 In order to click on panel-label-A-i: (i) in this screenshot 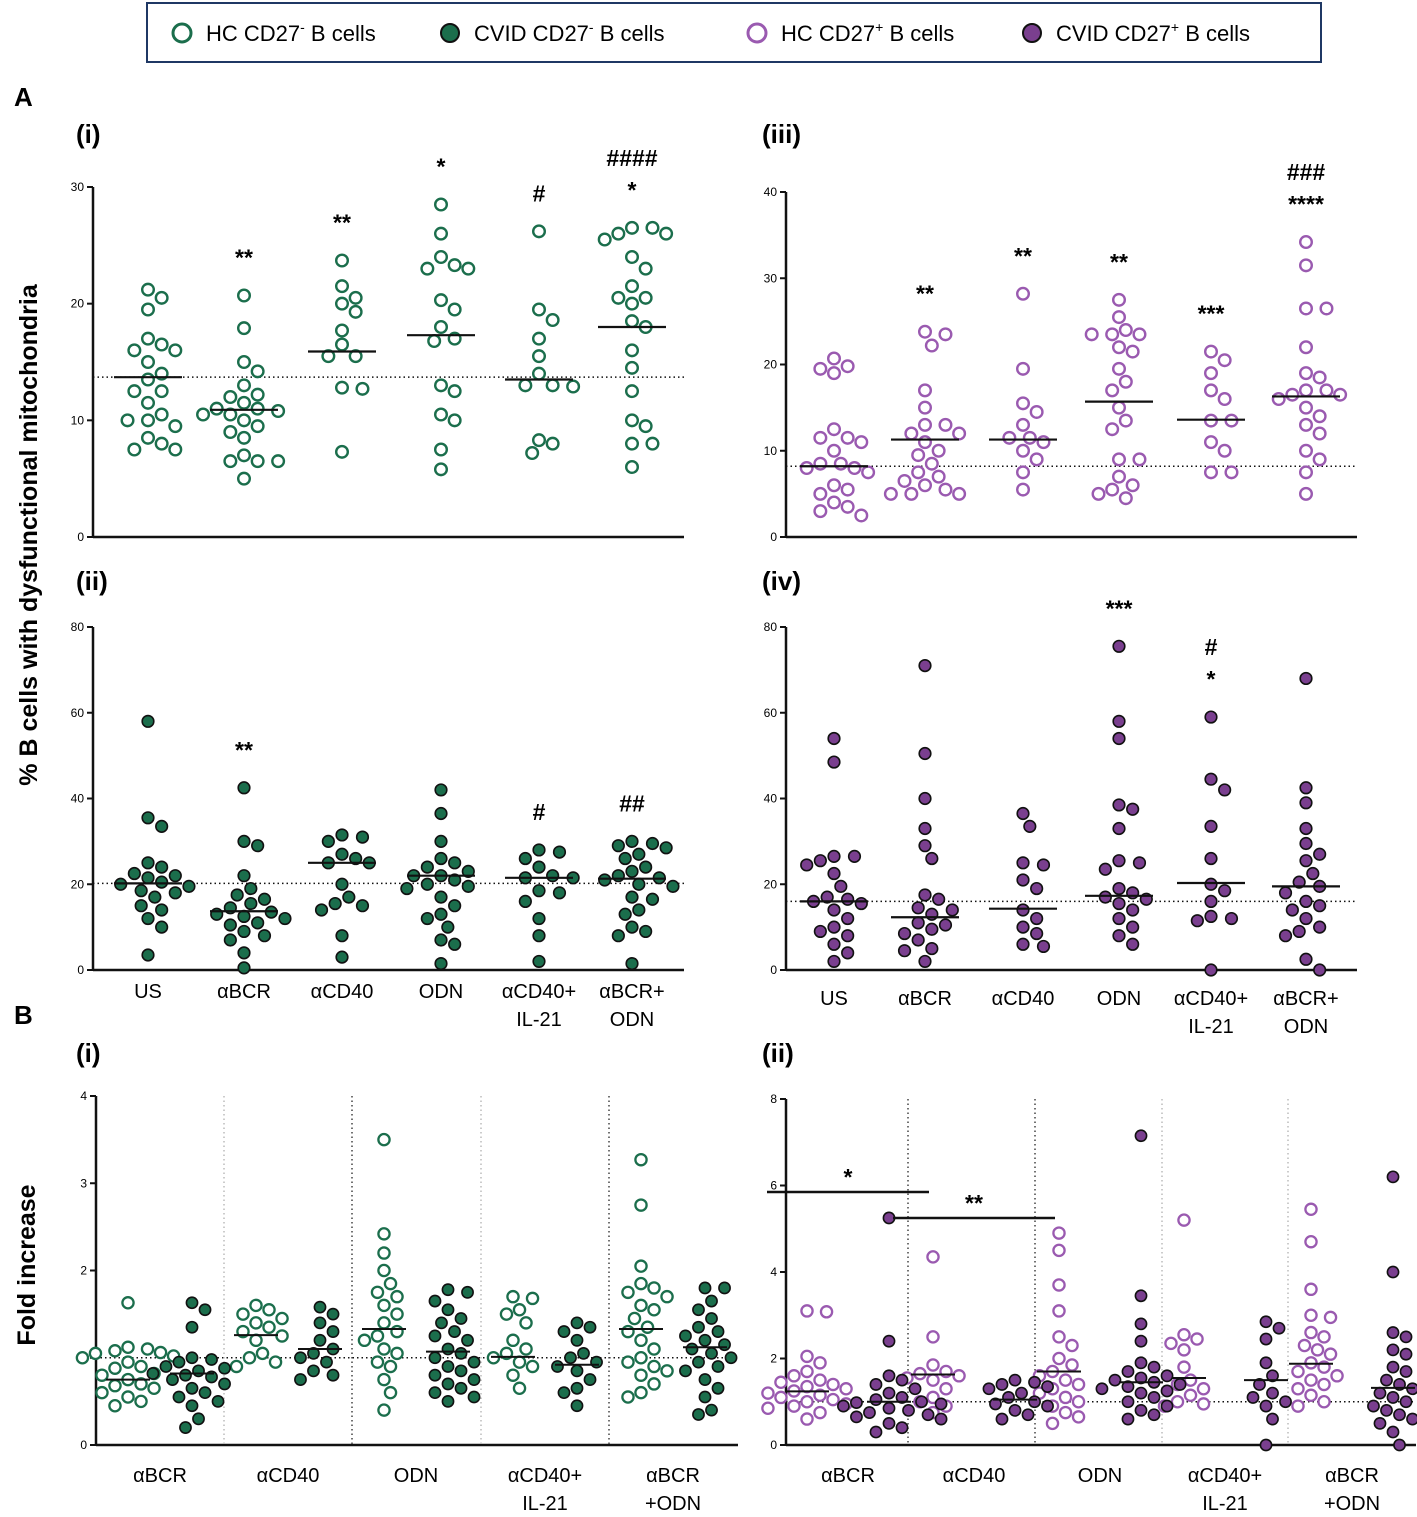, I will do `click(88, 134)`.